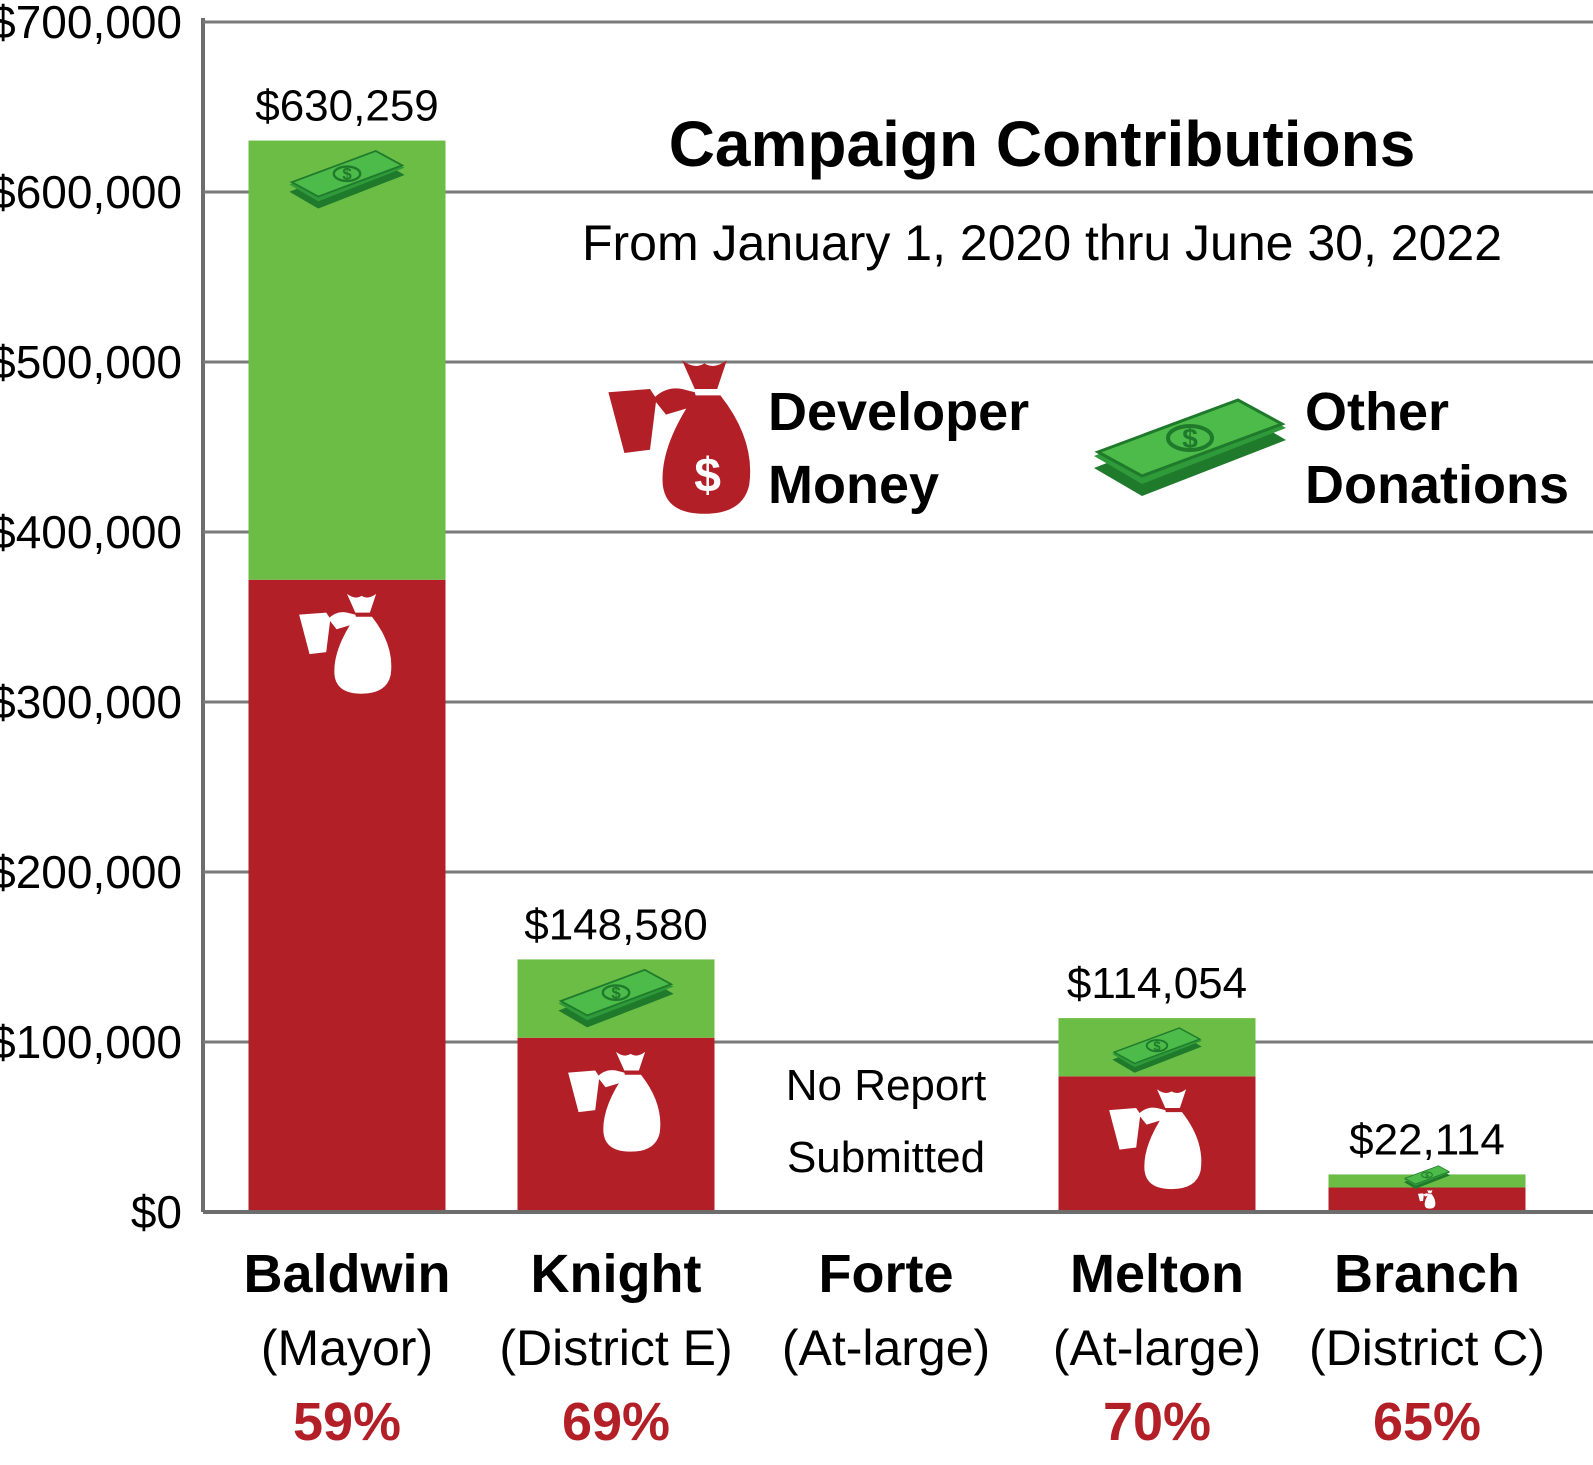 This screenshot has height=1465, width=1593. Describe the element at coordinates (91, 702) in the screenshot. I see `y-tick-label: $300,000` at that location.